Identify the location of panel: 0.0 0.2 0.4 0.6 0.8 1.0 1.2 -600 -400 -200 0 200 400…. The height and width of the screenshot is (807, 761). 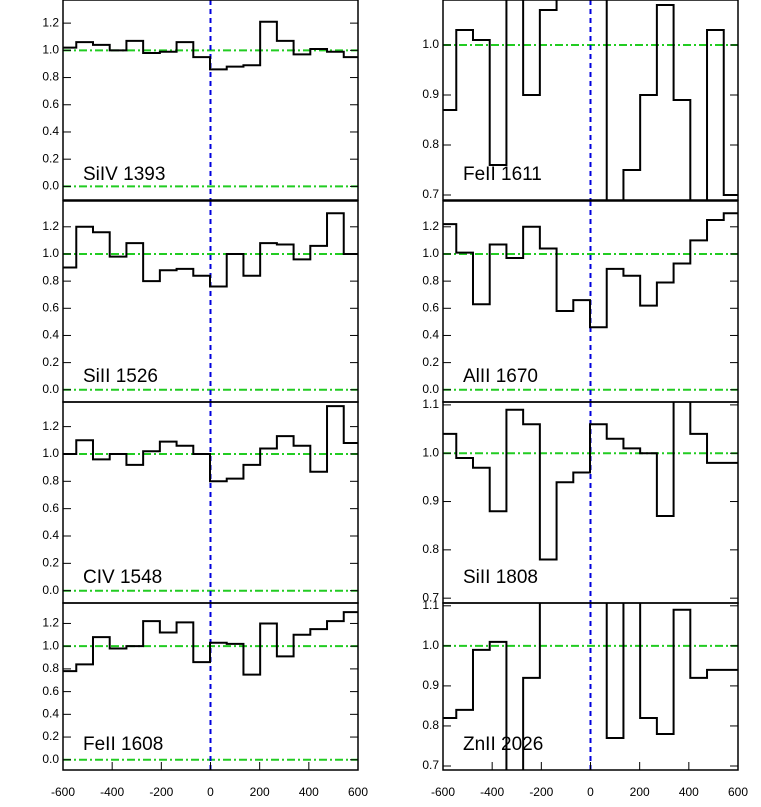
(205, 700).